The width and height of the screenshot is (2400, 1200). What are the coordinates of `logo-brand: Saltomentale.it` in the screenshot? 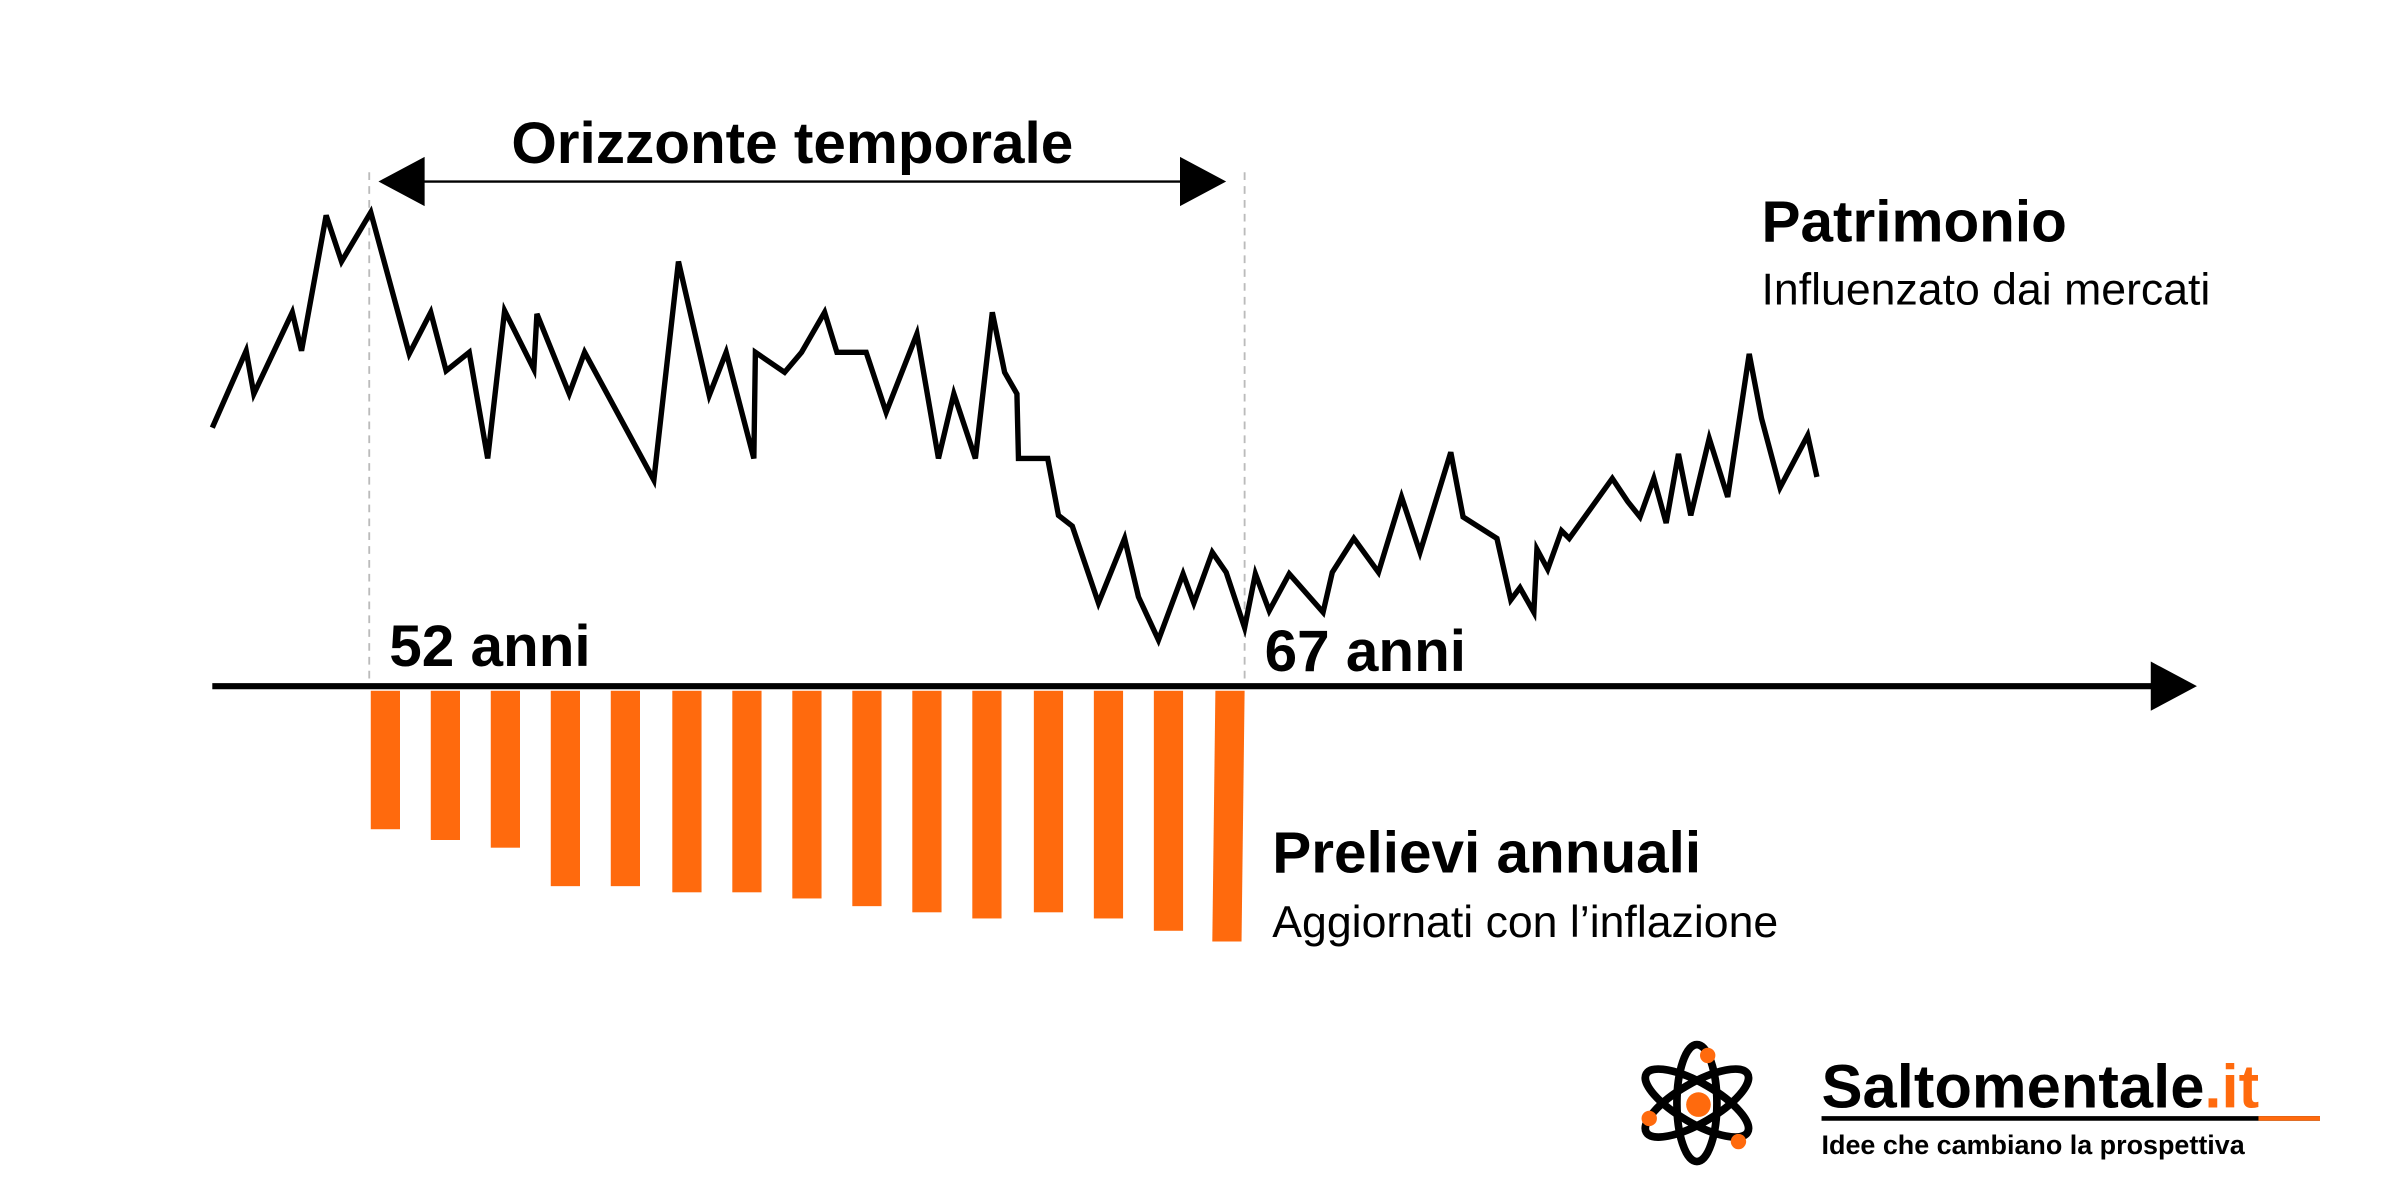 It's located at (2041, 1087).